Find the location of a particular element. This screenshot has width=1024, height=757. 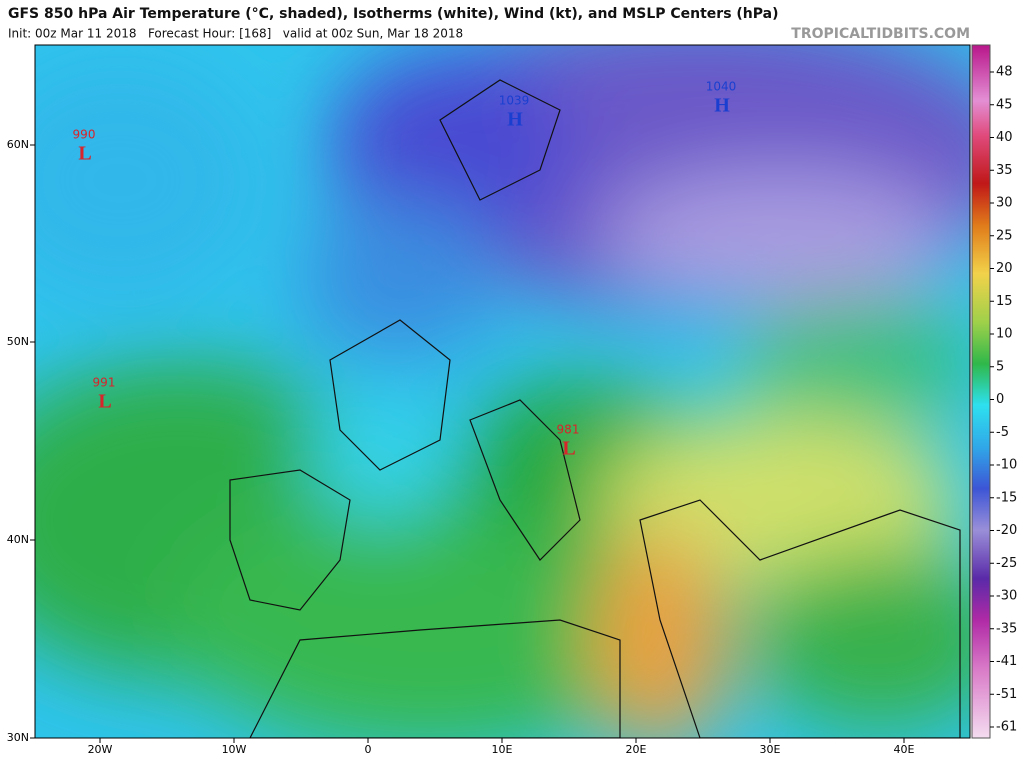

lat-label: 30N is located at coordinates (18, 737).